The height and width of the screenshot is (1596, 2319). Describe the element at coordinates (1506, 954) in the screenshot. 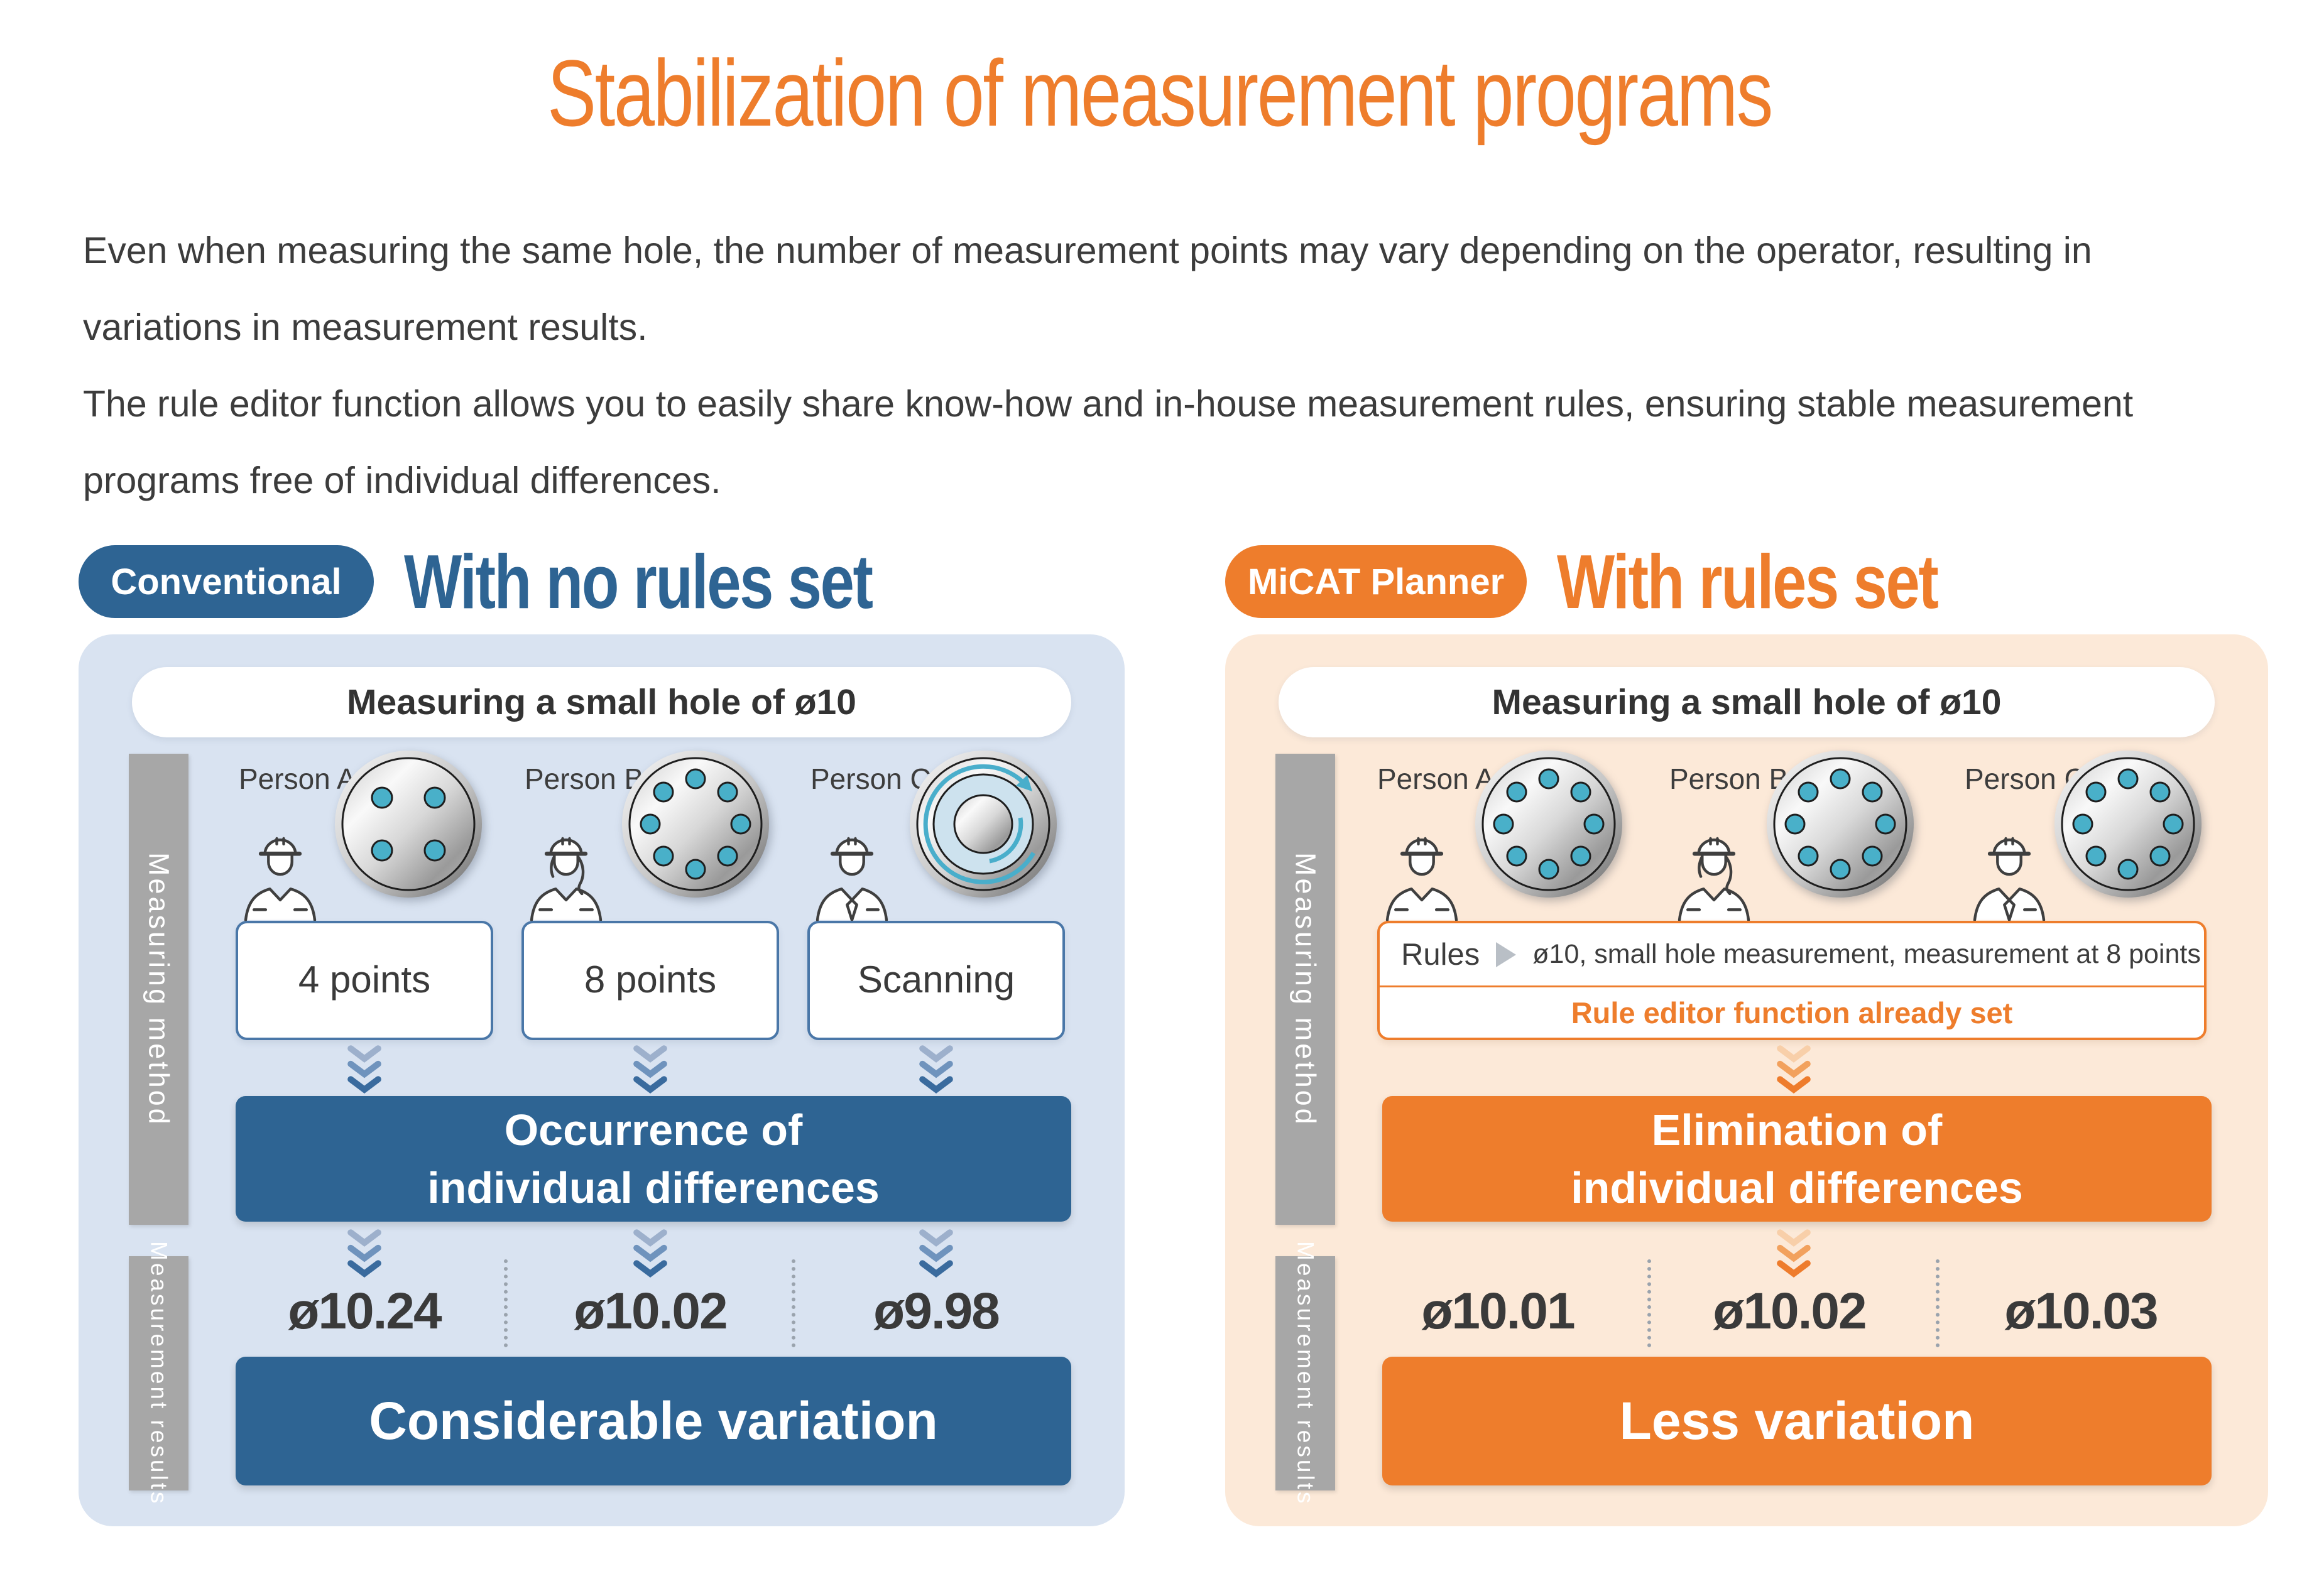

I see `rules-arrow-icon` at that location.